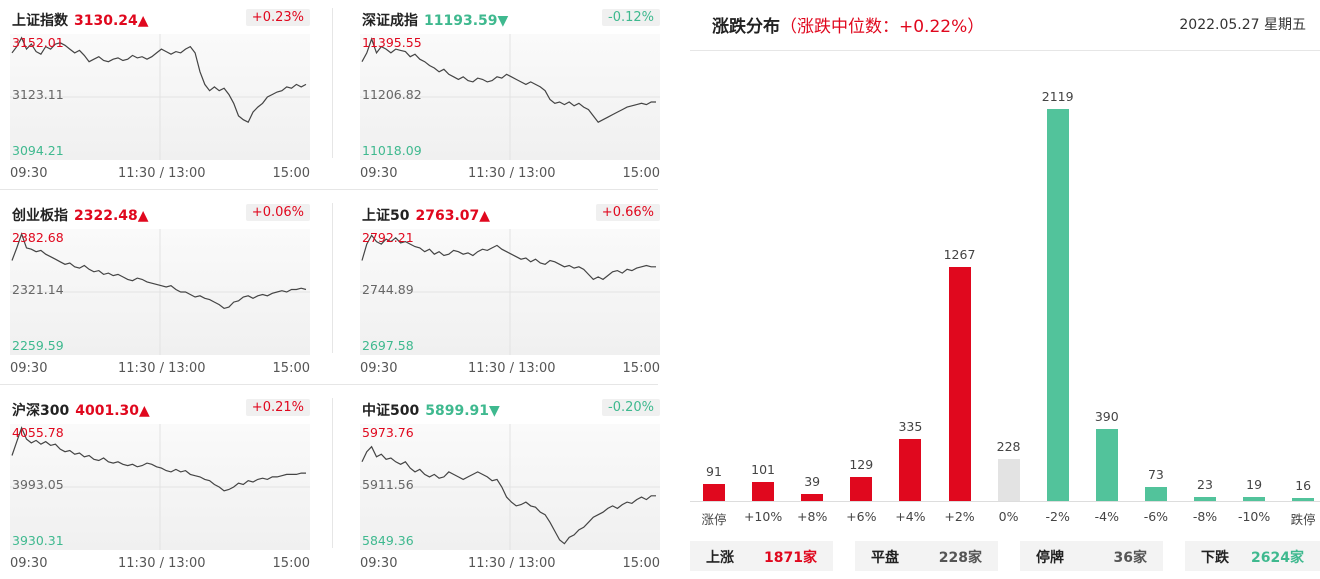  I want to click on index-name: 沪深300 4001.30▲, so click(81, 410).